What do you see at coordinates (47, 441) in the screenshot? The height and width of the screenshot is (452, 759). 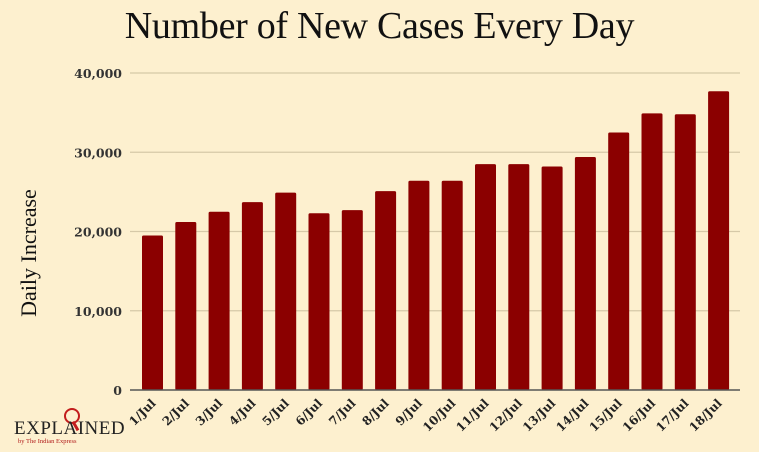 I see `logo-subtitle: by The Indian Express` at bounding box center [47, 441].